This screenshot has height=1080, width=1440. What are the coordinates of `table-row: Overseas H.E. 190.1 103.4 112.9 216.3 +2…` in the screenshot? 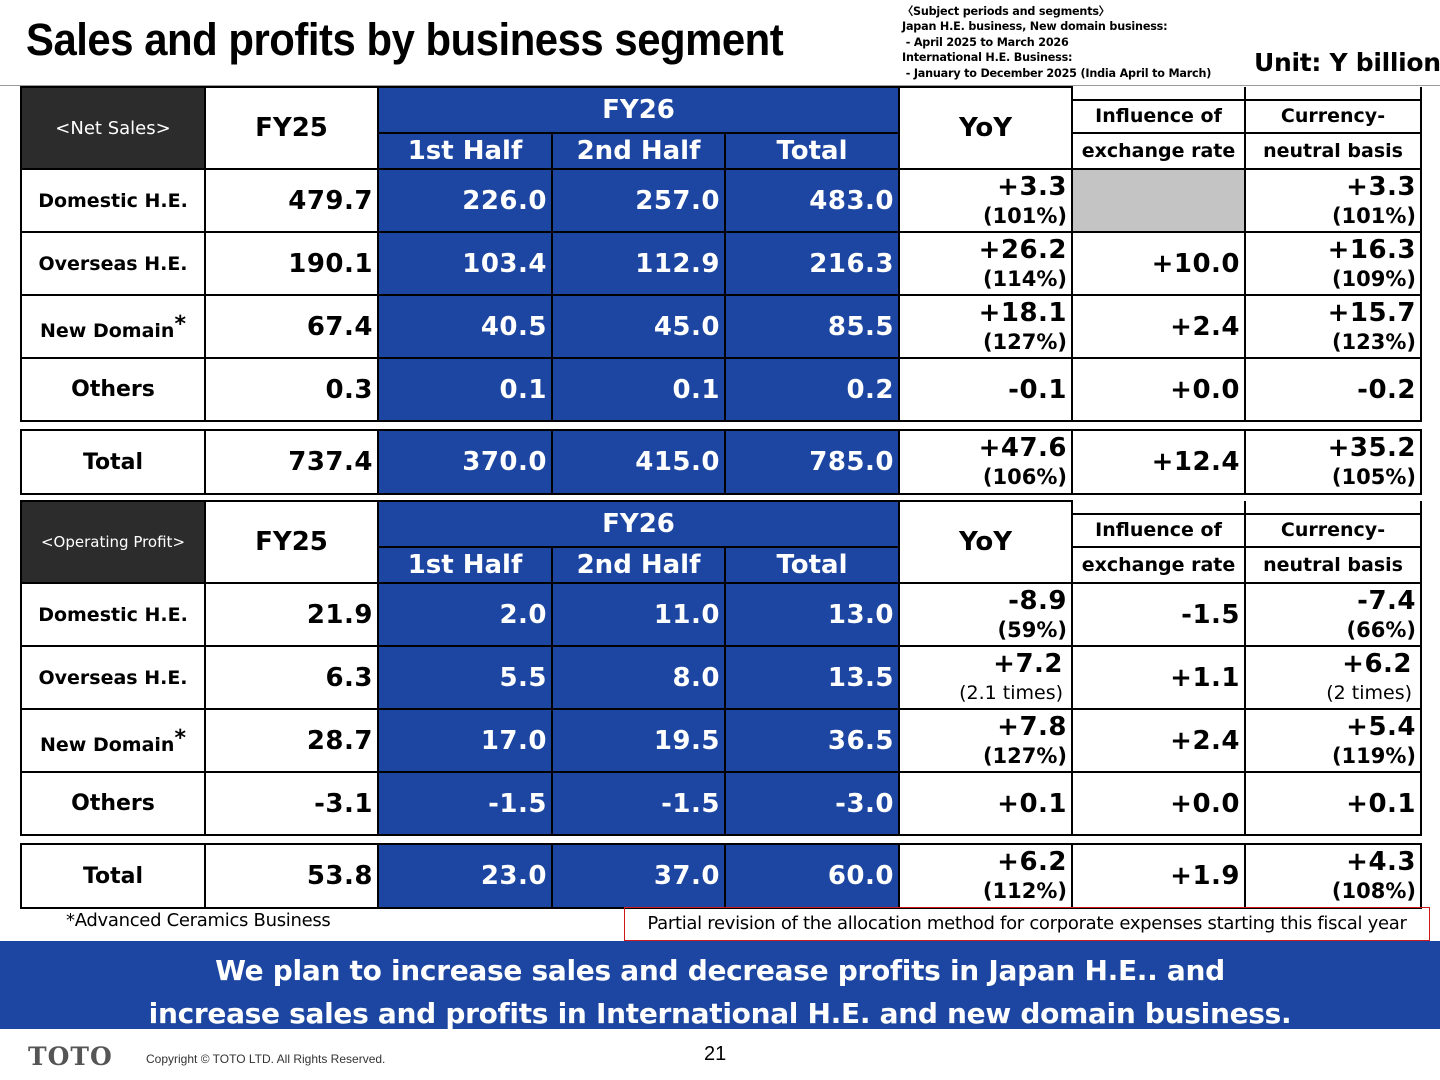 It's located at (721, 263).